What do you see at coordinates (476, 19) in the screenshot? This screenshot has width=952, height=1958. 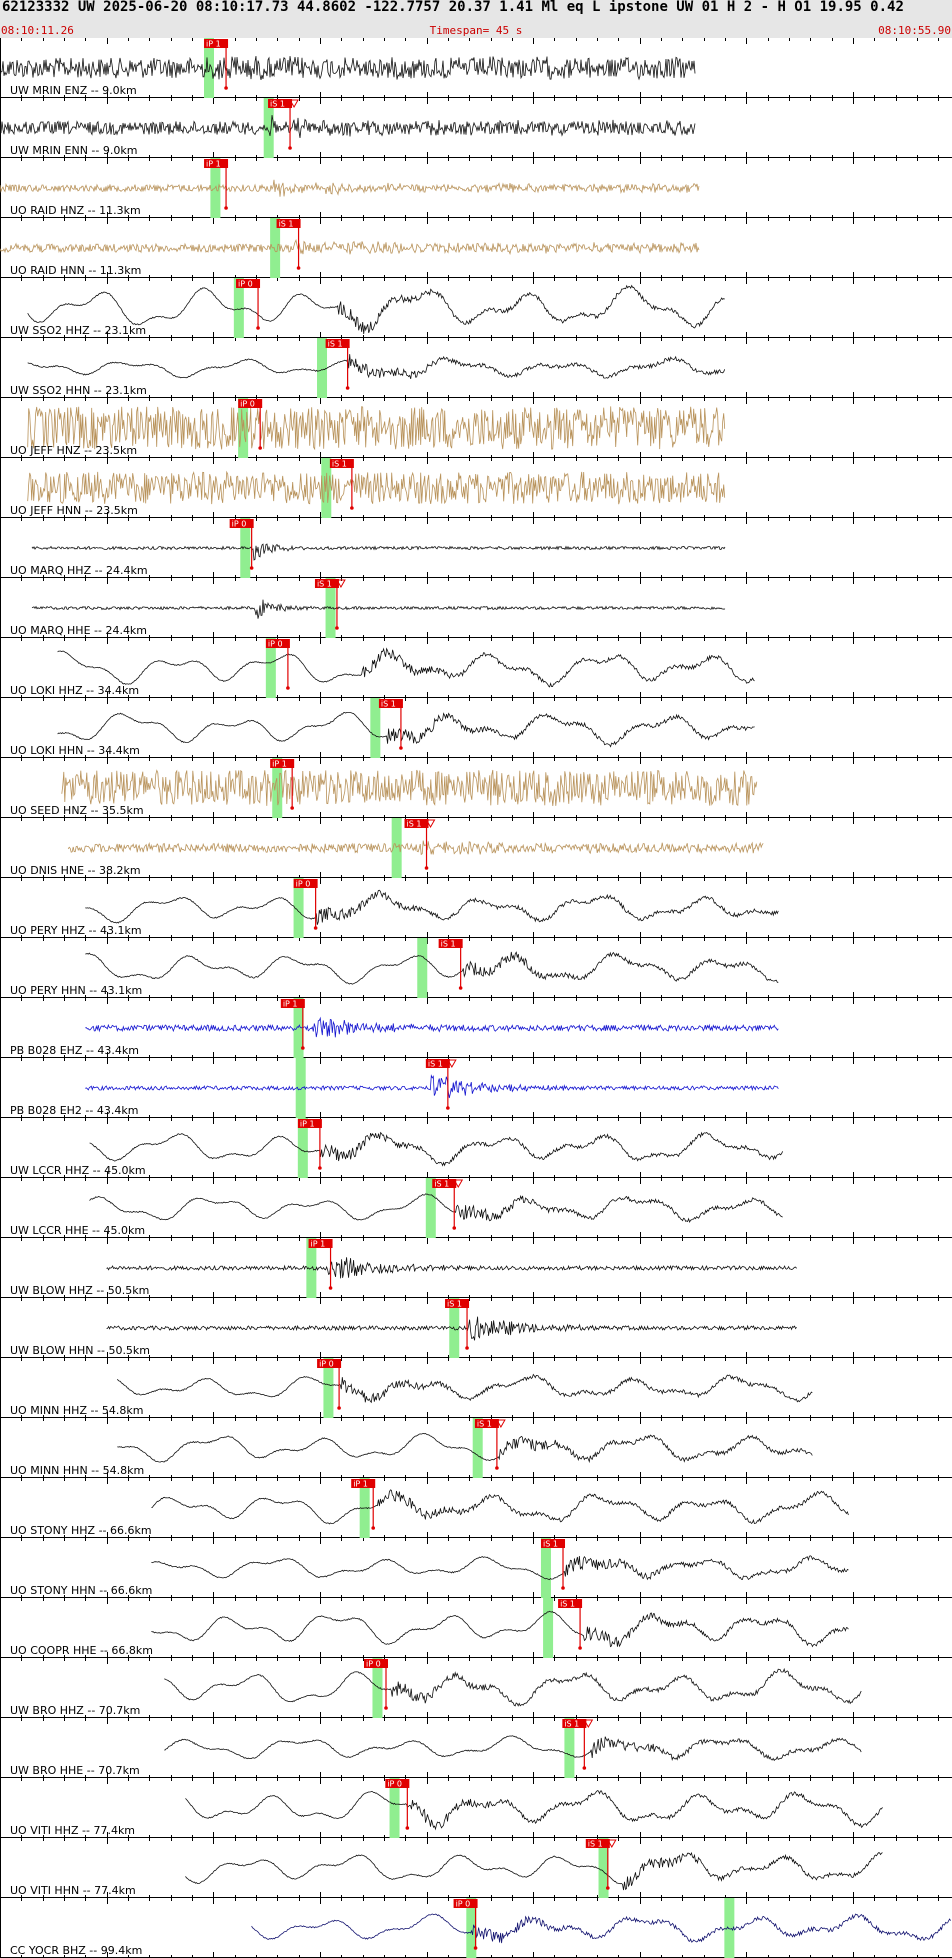 I see `header-band` at bounding box center [476, 19].